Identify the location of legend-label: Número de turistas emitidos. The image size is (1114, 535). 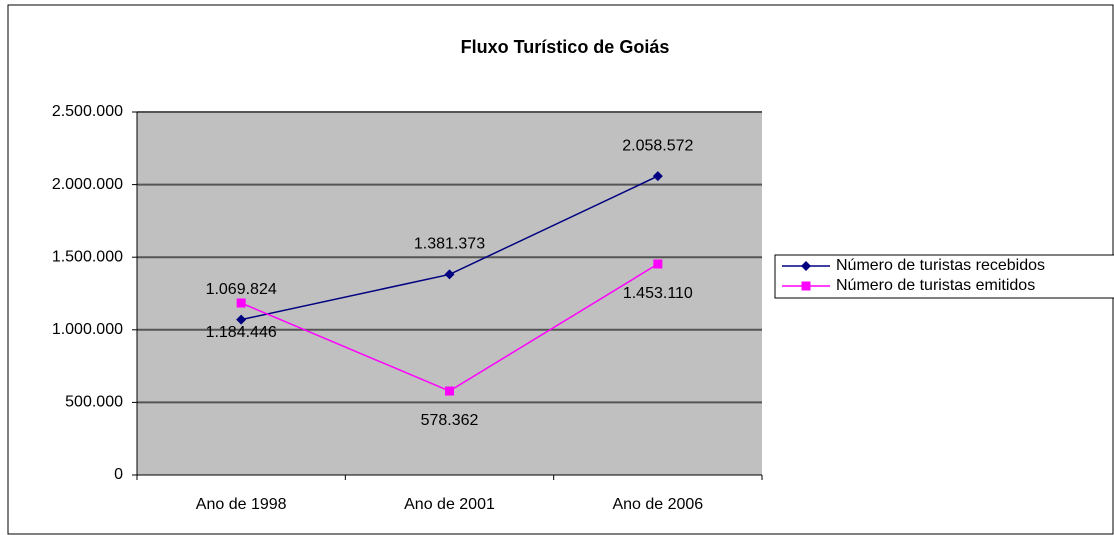
(935, 285).